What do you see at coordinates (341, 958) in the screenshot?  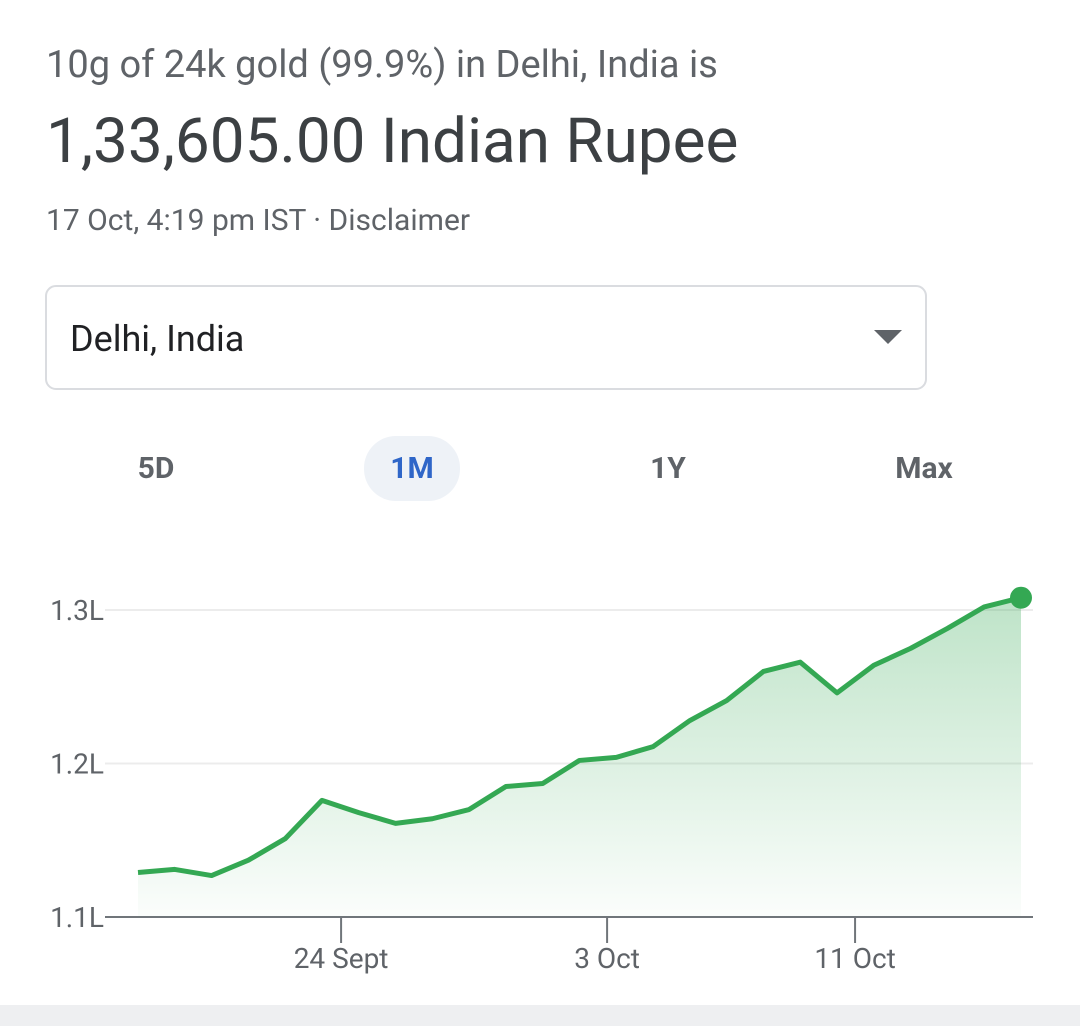 I see `x-tick-label: 24 Sept` at bounding box center [341, 958].